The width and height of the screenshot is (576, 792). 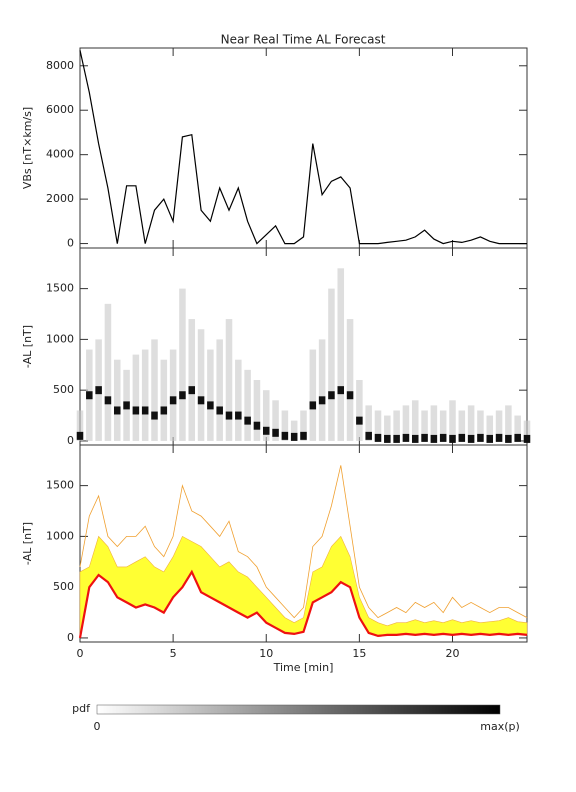 I want to click on y-tick-label: 500, so click(x=63, y=389).